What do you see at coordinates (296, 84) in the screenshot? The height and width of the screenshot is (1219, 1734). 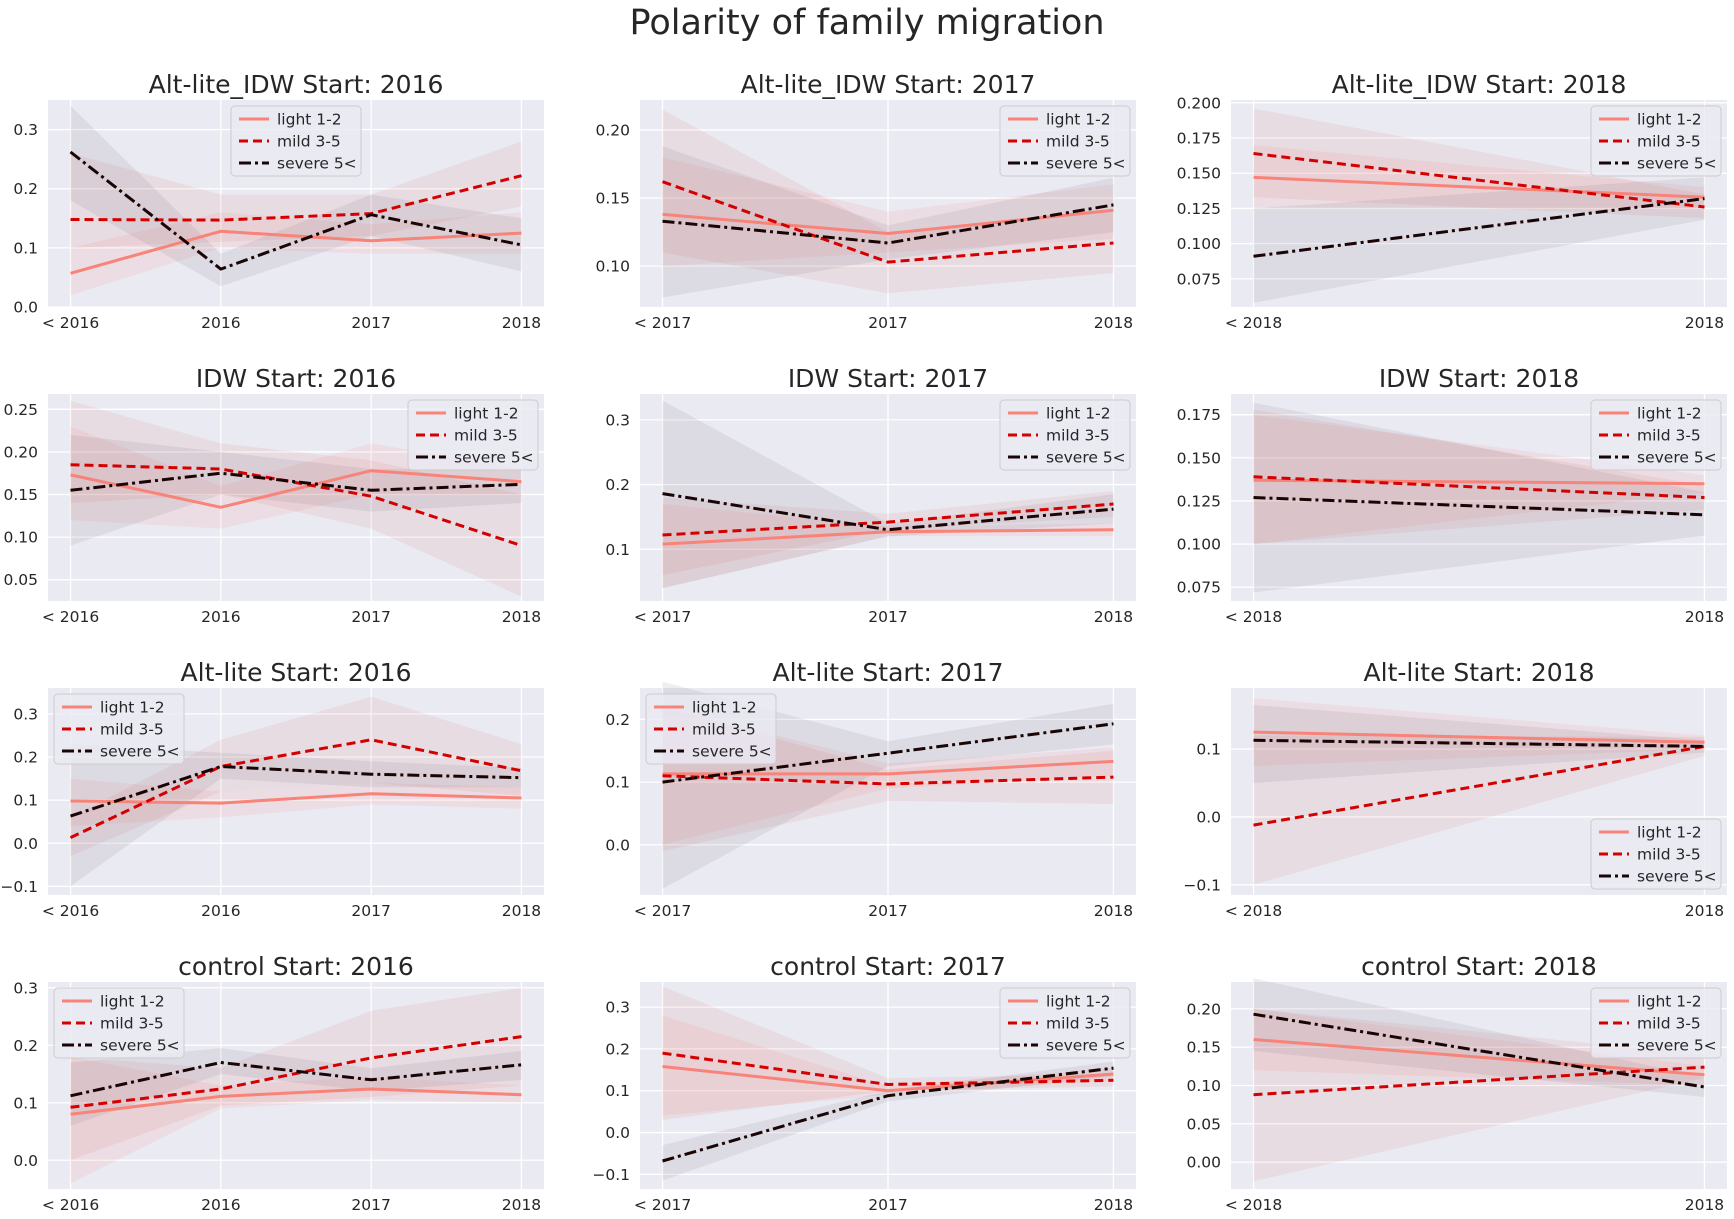 I see `subplot-title: Alt-lite_IDW Start: 2016` at bounding box center [296, 84].